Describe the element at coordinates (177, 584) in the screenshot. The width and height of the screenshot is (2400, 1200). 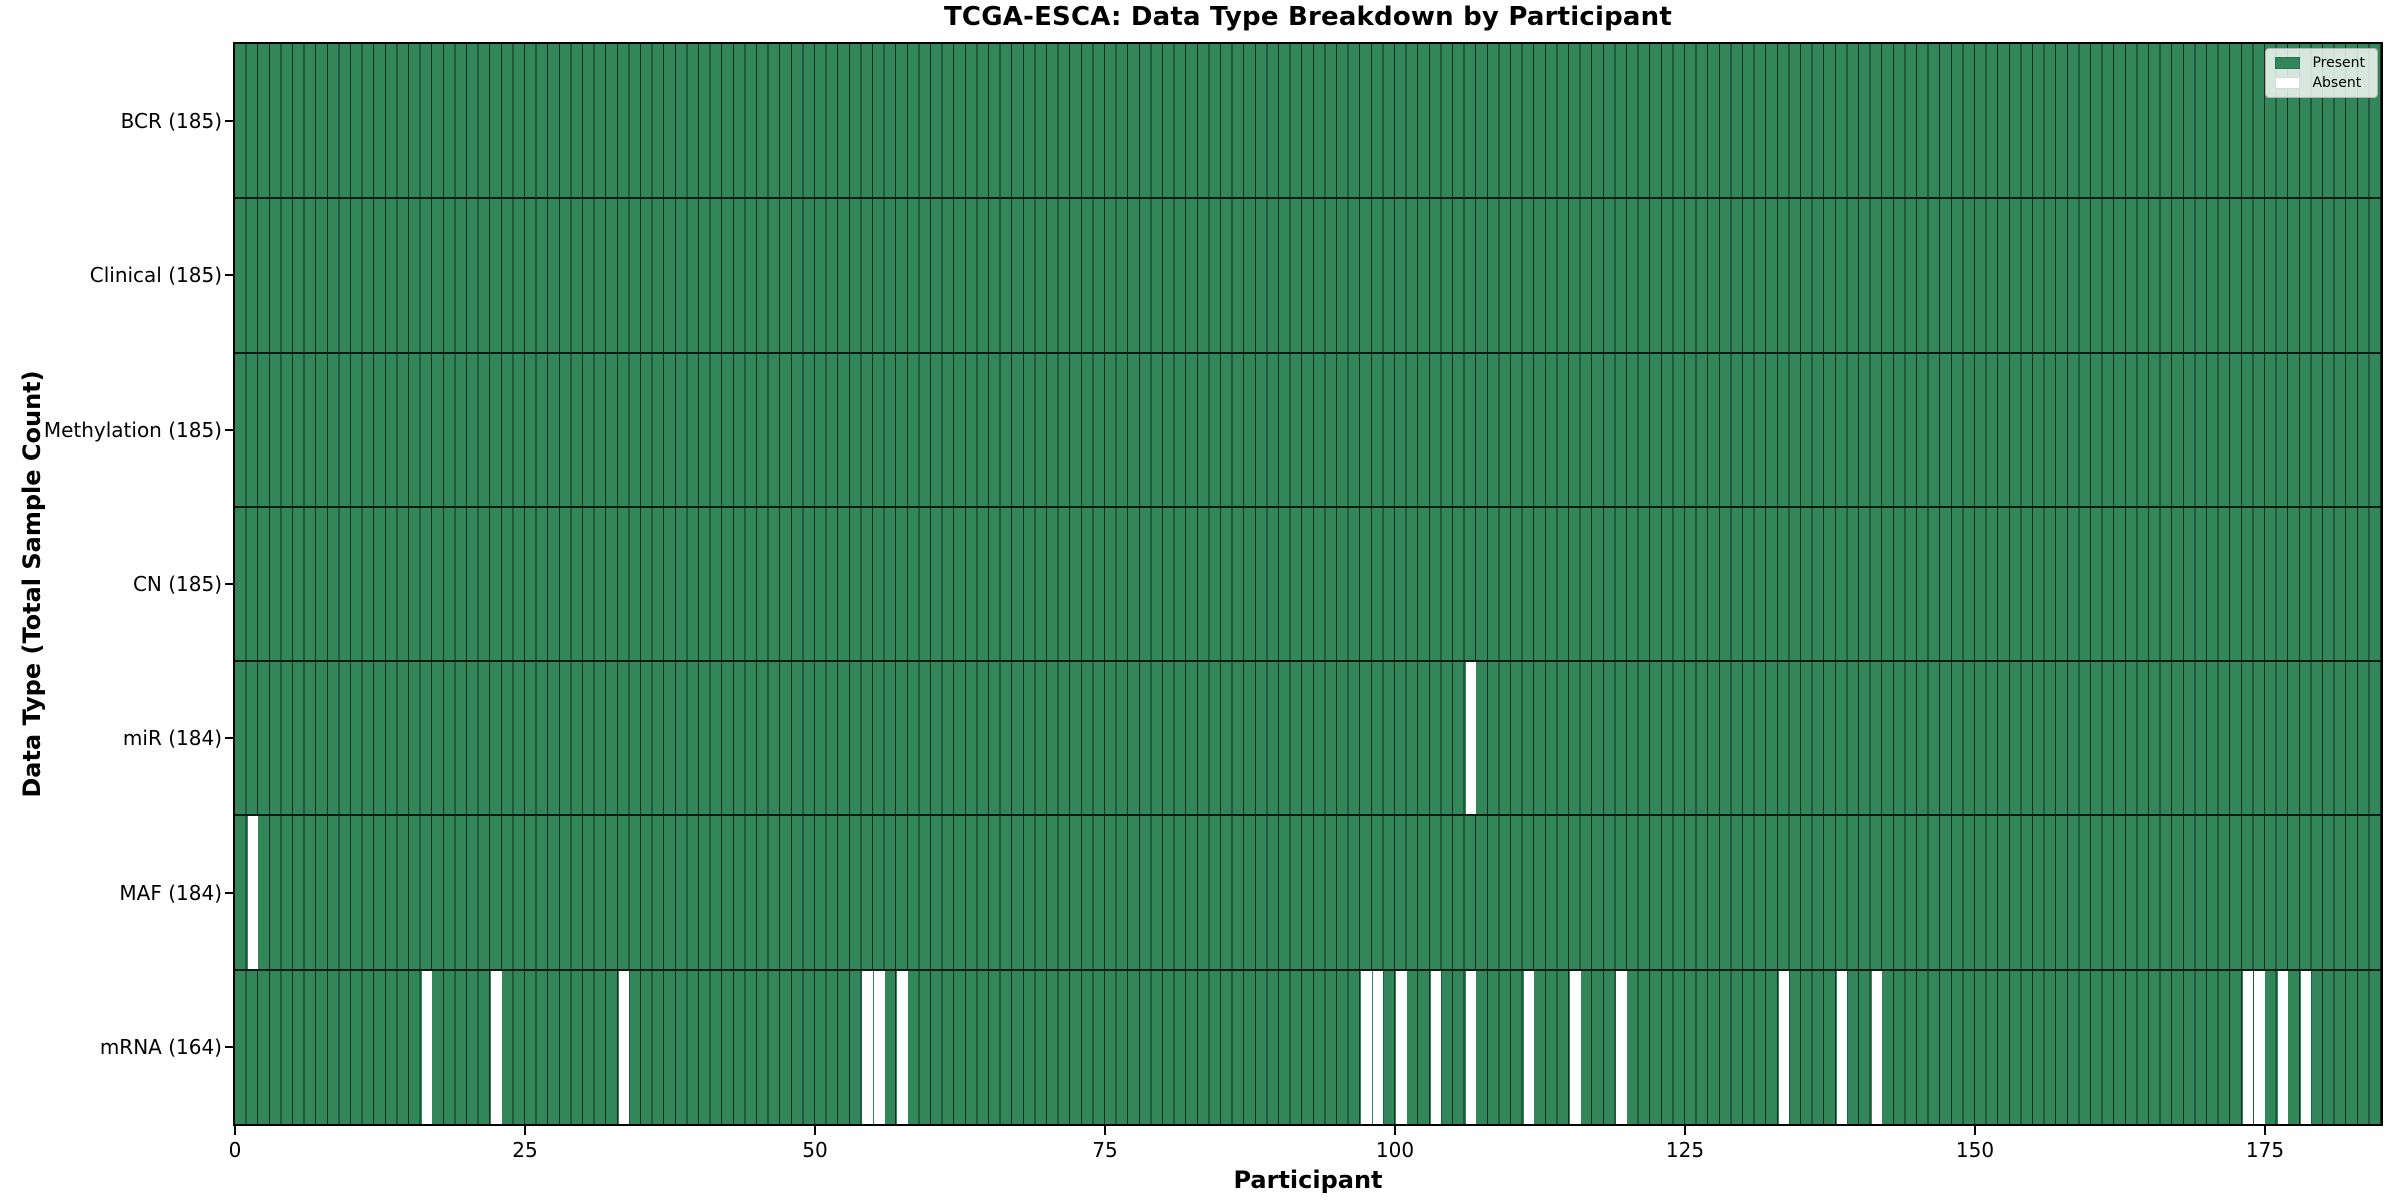
I see `y-tick-label-CN: CN (185)` at that location.